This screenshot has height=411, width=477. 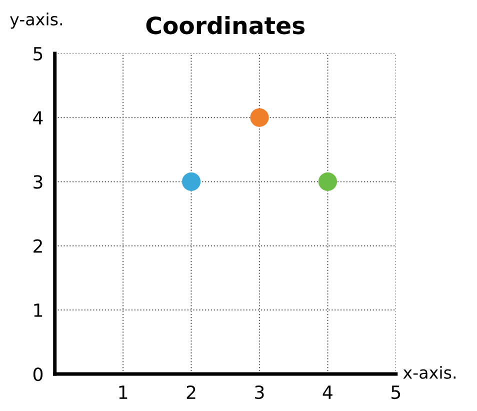 I want to click on y-tick-label: 3, so click(x=38, y=182).